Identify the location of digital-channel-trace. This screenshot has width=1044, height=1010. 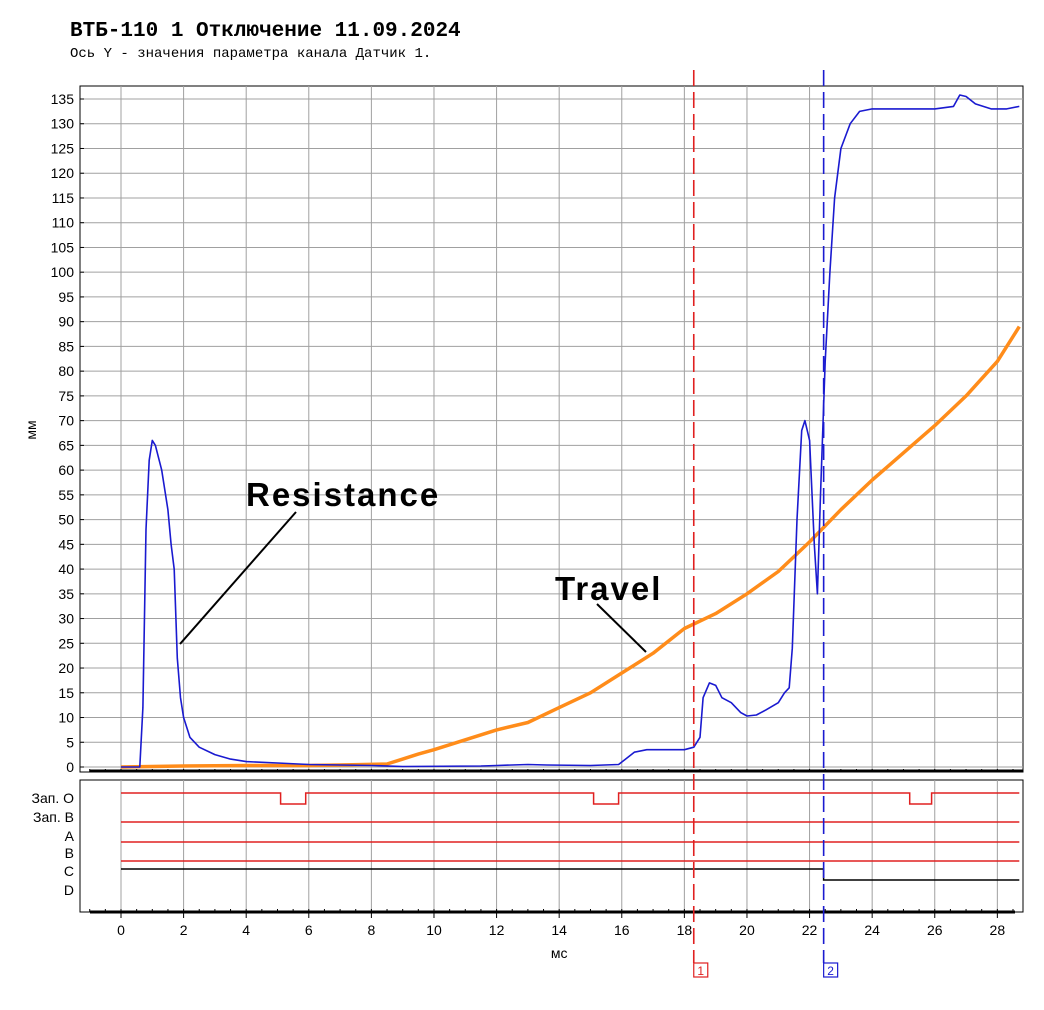
(570, 798).